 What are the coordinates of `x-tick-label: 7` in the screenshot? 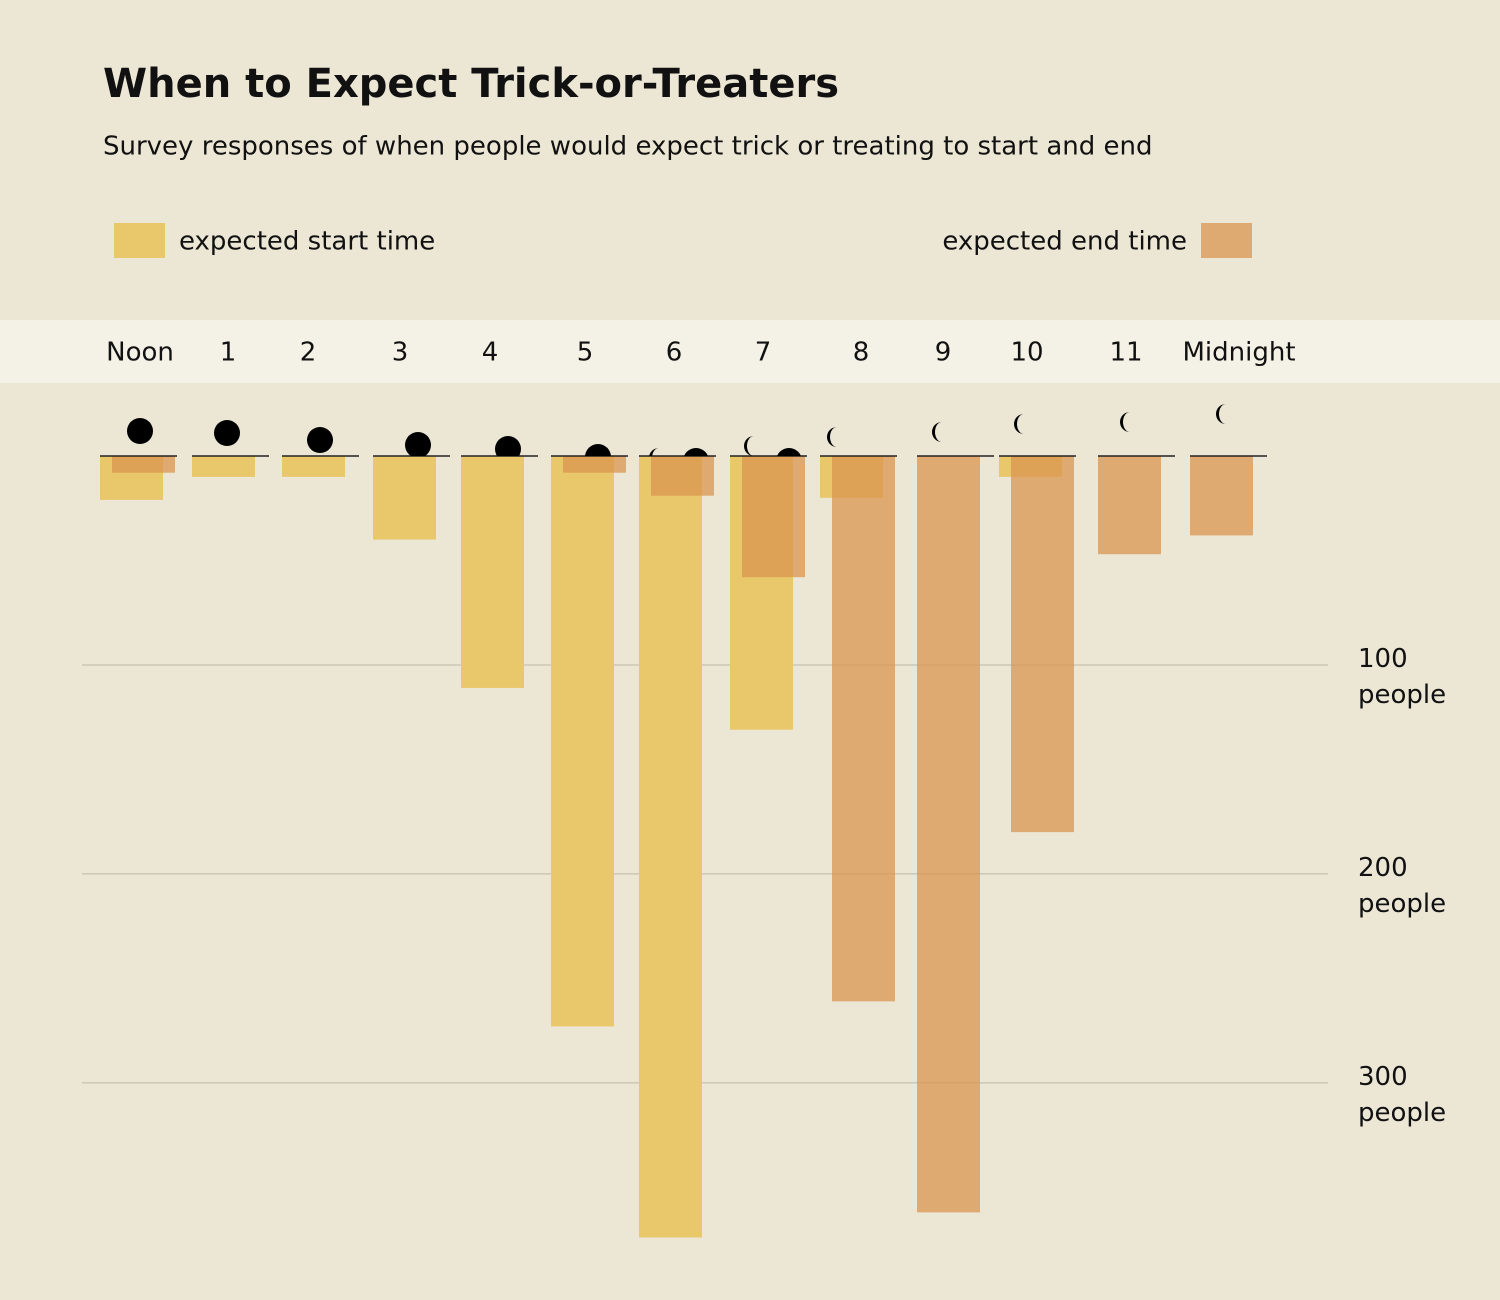 It's located at (763, 353).